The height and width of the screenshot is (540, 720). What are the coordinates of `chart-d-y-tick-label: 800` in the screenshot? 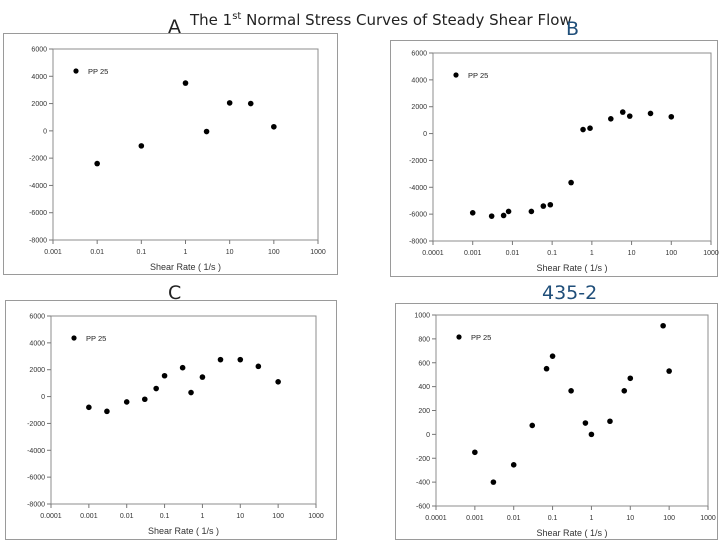 It's located at (424, 339).